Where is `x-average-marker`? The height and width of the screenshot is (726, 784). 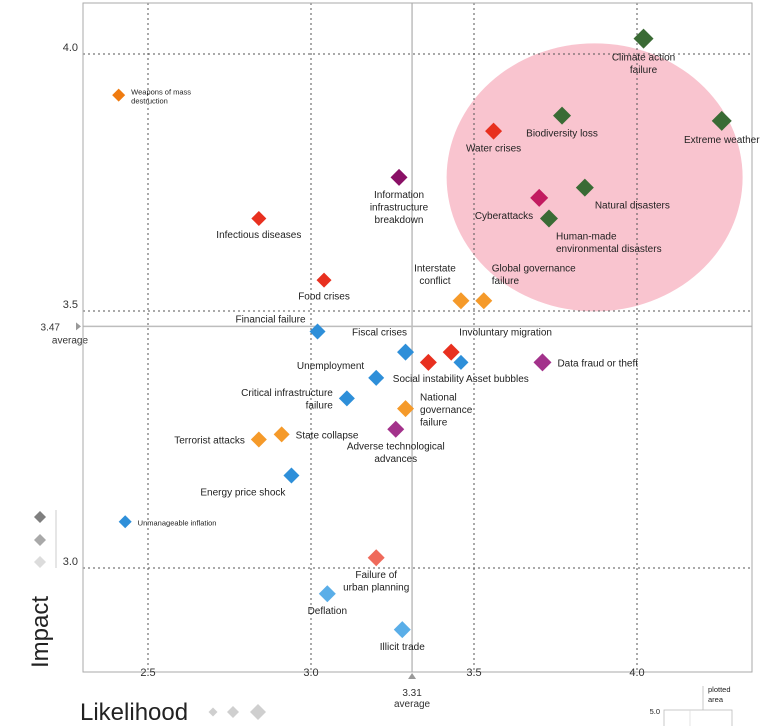 x-average-marker is located at coordinates (412, 676).